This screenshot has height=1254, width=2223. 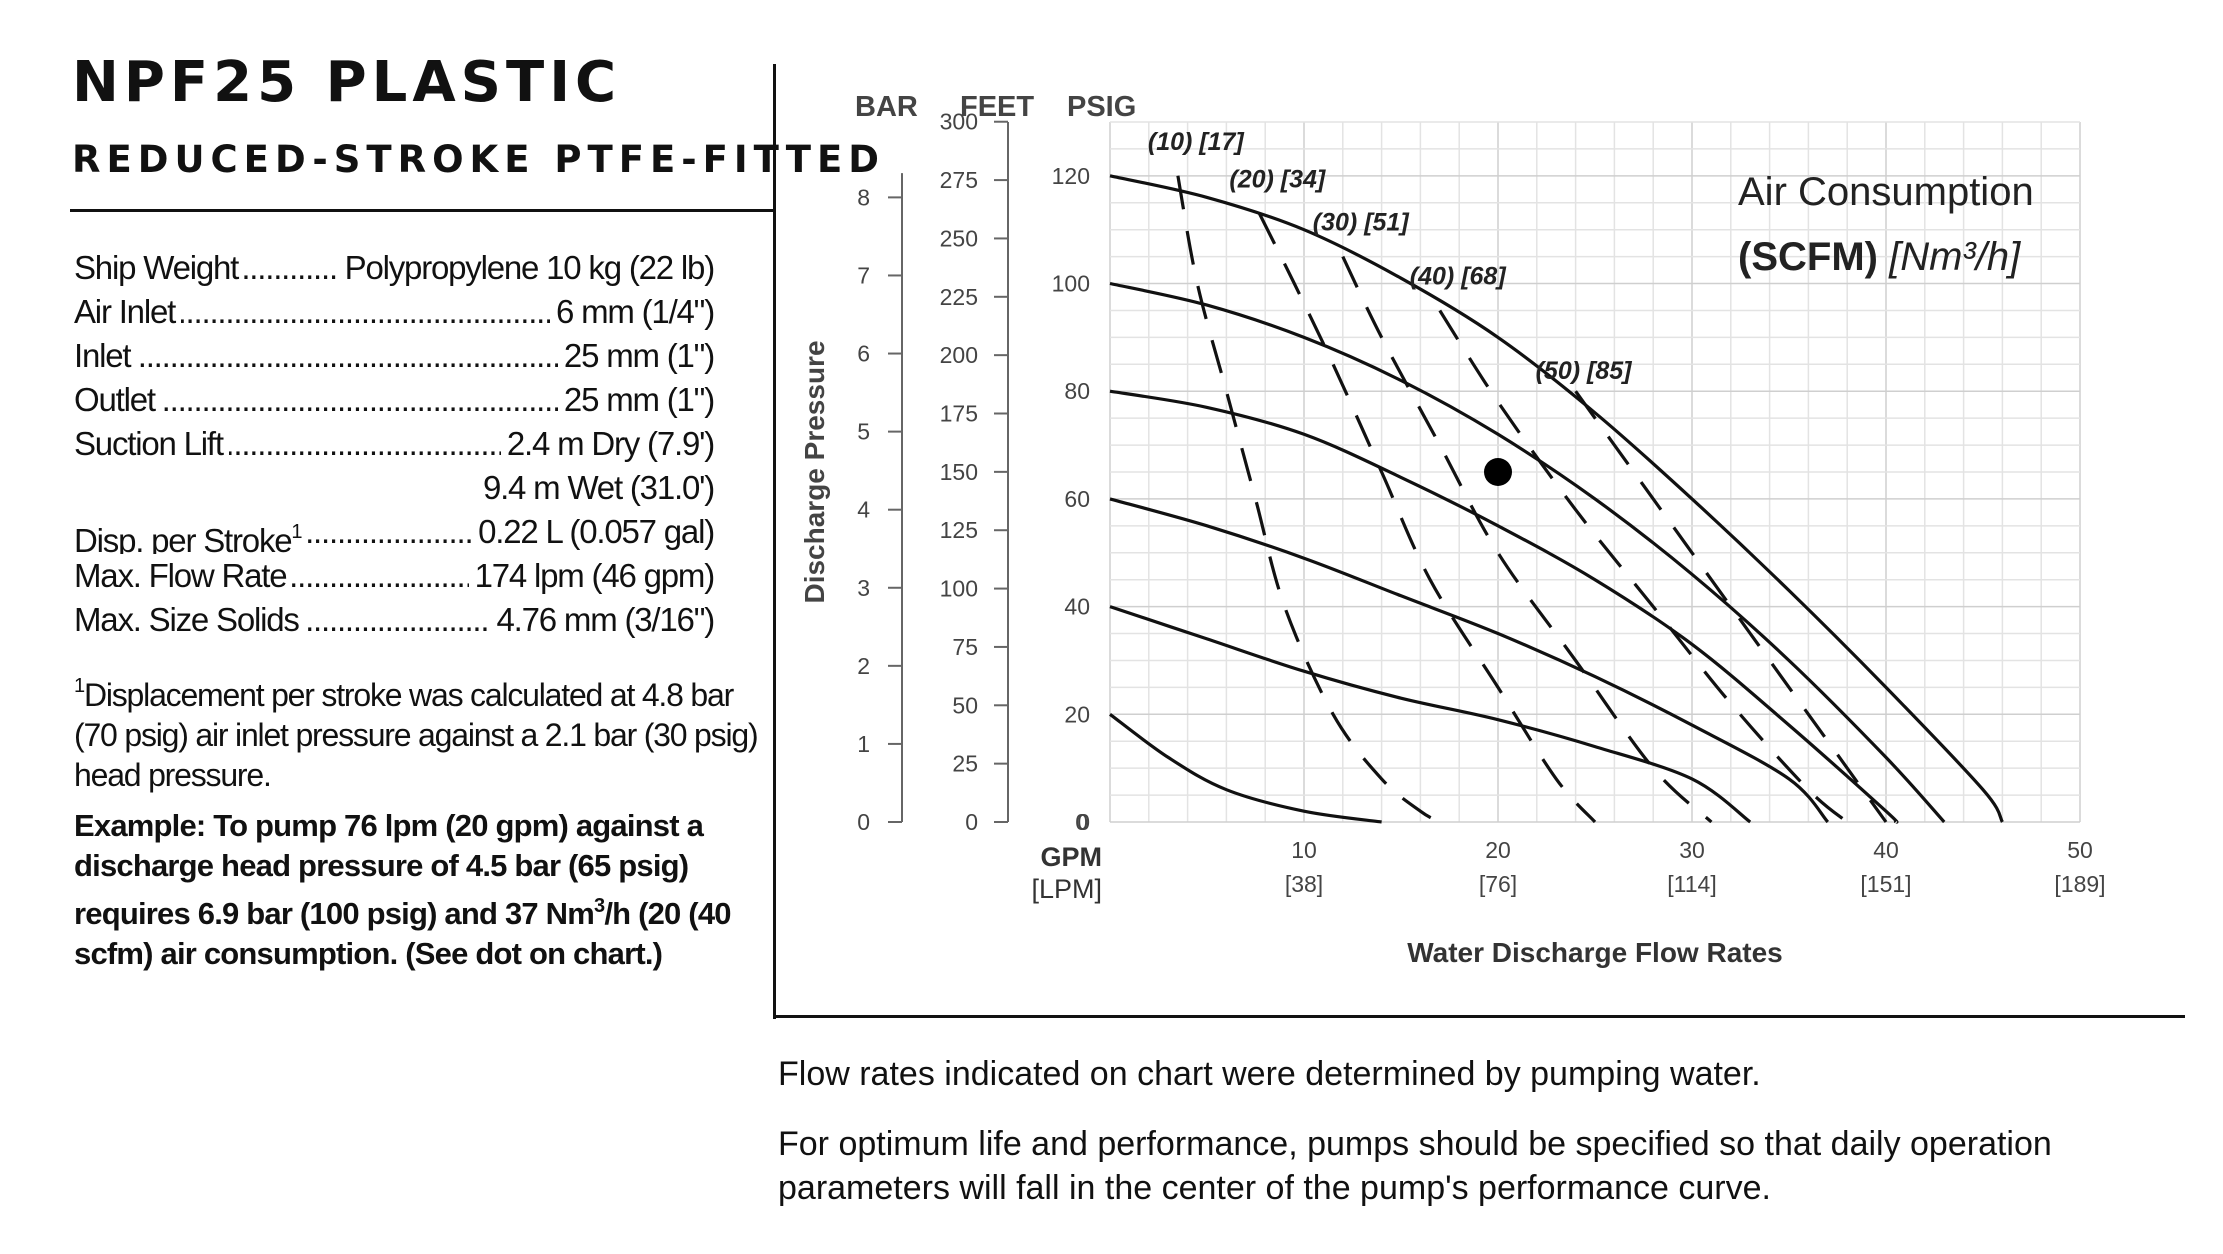 What do you see at coordinates (863, 197) in the screenshot?
I see `bar-tick-label: 8` at bounding box center [863, 197].